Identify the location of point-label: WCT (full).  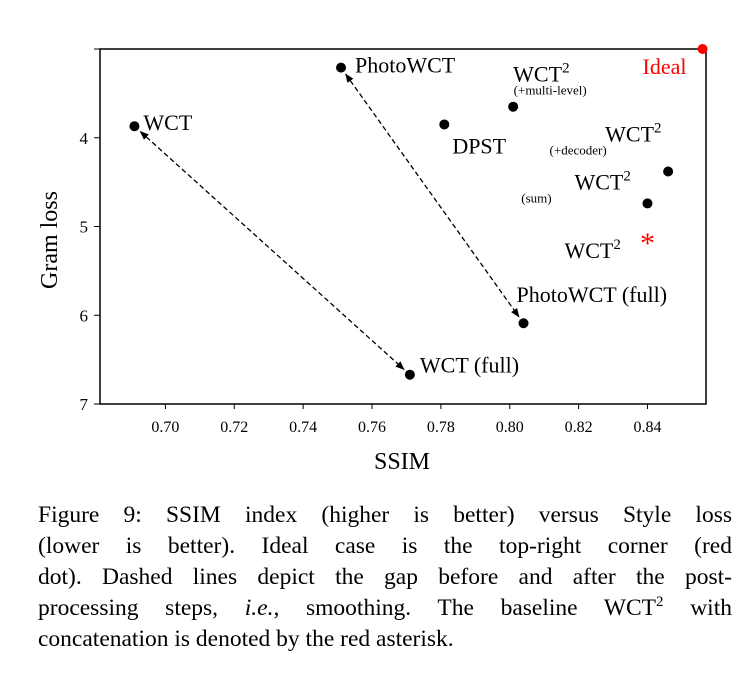
(469, 365).